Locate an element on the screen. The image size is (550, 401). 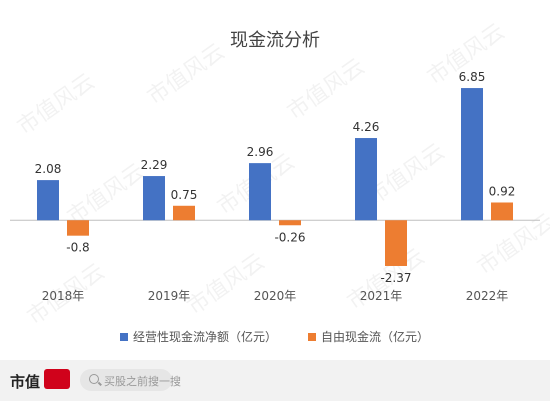
search-box: 买股之前搜一搜 is located at coordinates (130, 380).